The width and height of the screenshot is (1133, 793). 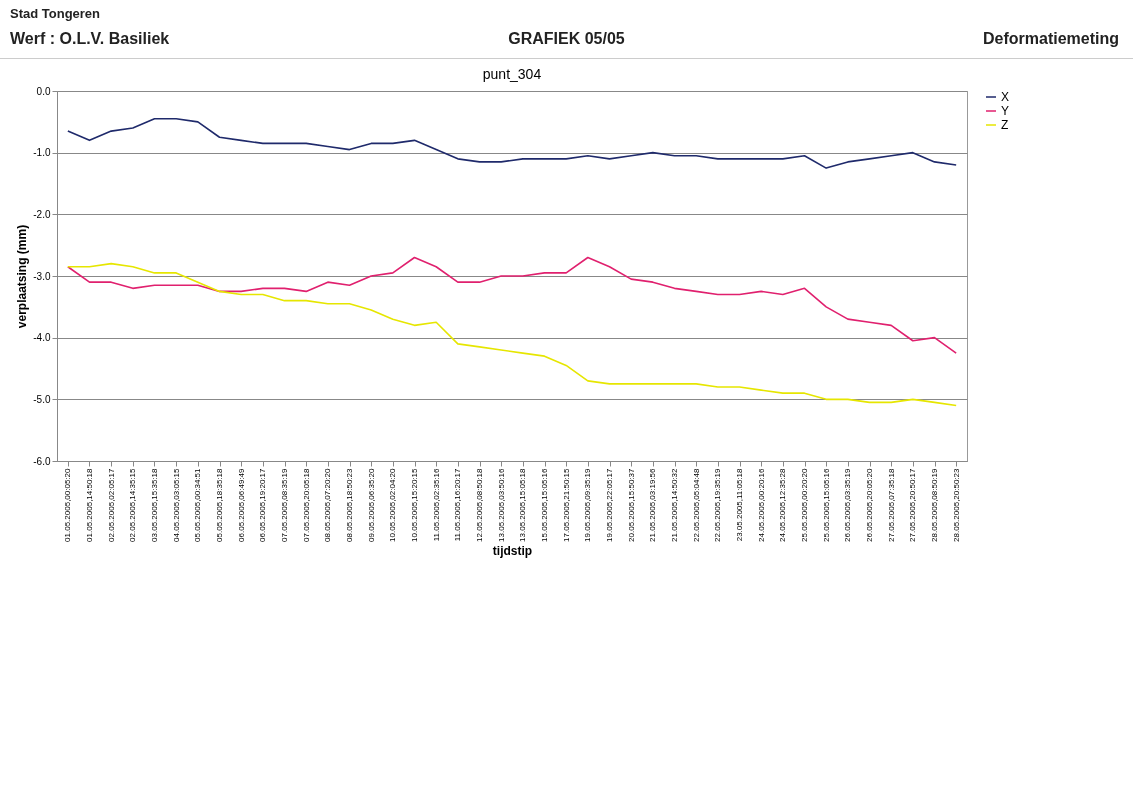 I want to click on x-tick-label: 27.05.2005,07:35:18, so click(x=891, y=504).